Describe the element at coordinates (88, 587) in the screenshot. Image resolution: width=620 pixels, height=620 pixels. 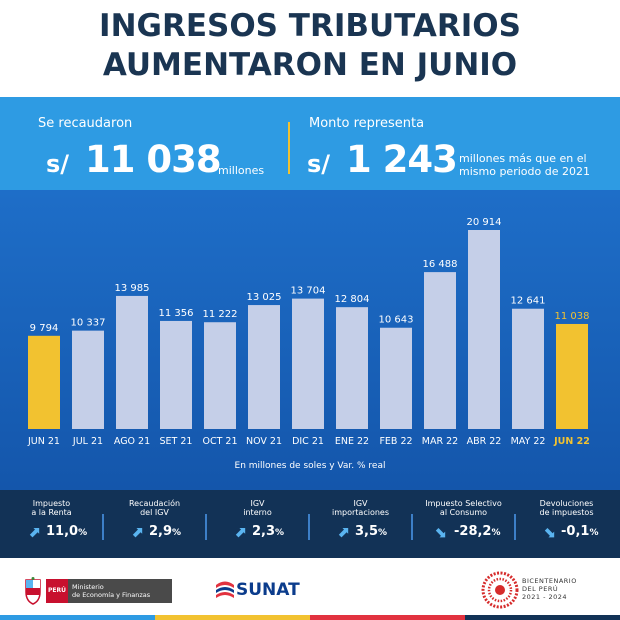
I see `ministry-line-1: Ministerio` at that location.